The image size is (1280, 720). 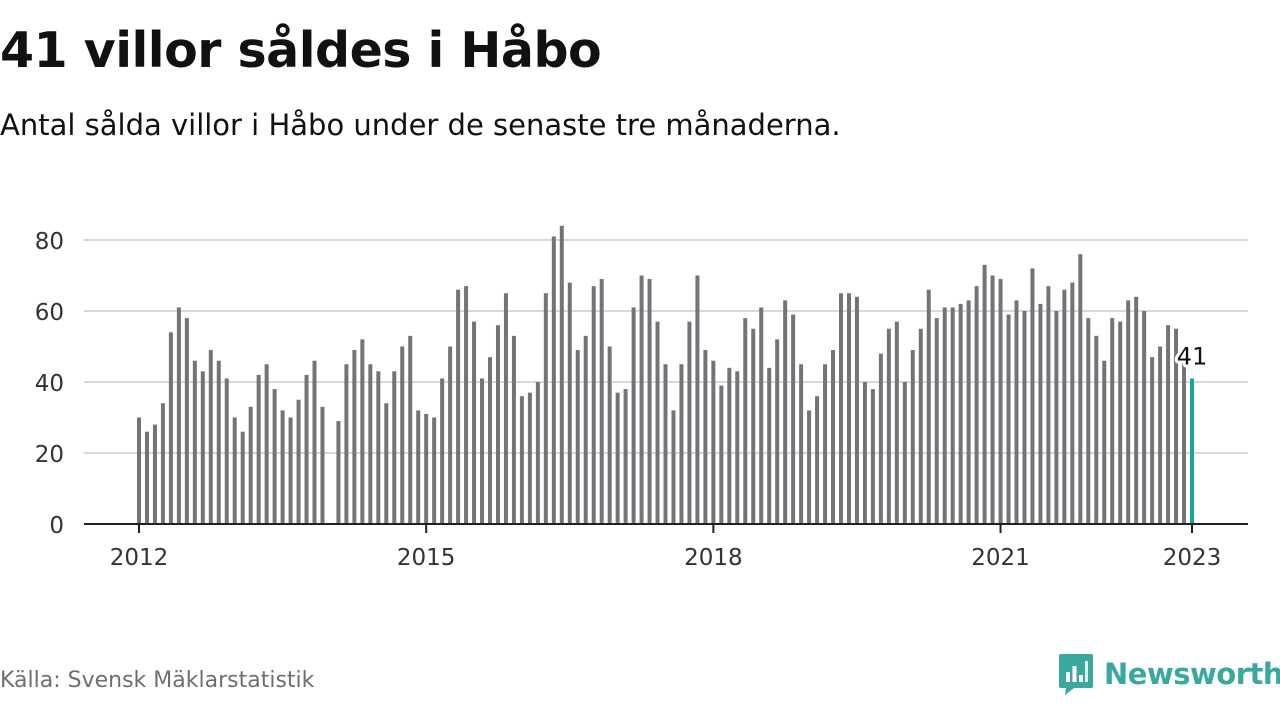 What do you see at coordinates (713, 558) in the screenshot?
I see `x-tick-label: 2018` at bounding box center [713, 558].